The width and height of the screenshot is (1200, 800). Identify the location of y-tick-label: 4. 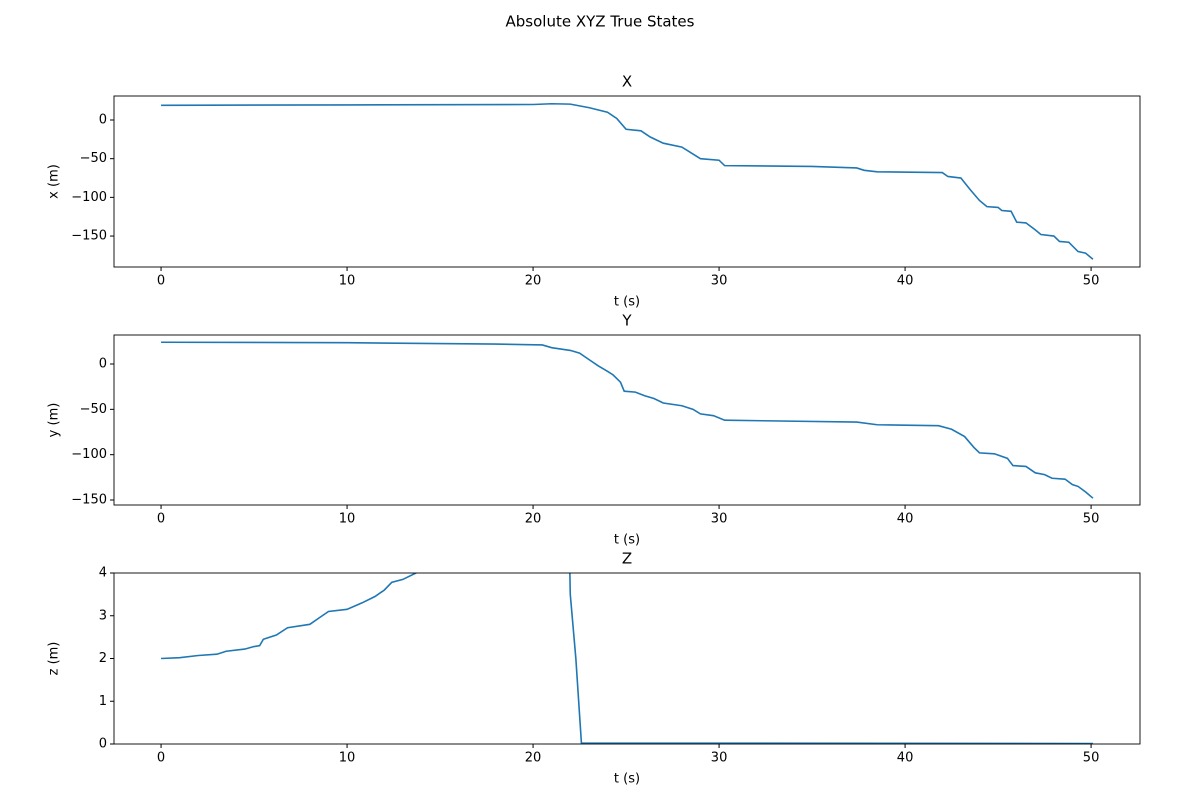
(103, 573).